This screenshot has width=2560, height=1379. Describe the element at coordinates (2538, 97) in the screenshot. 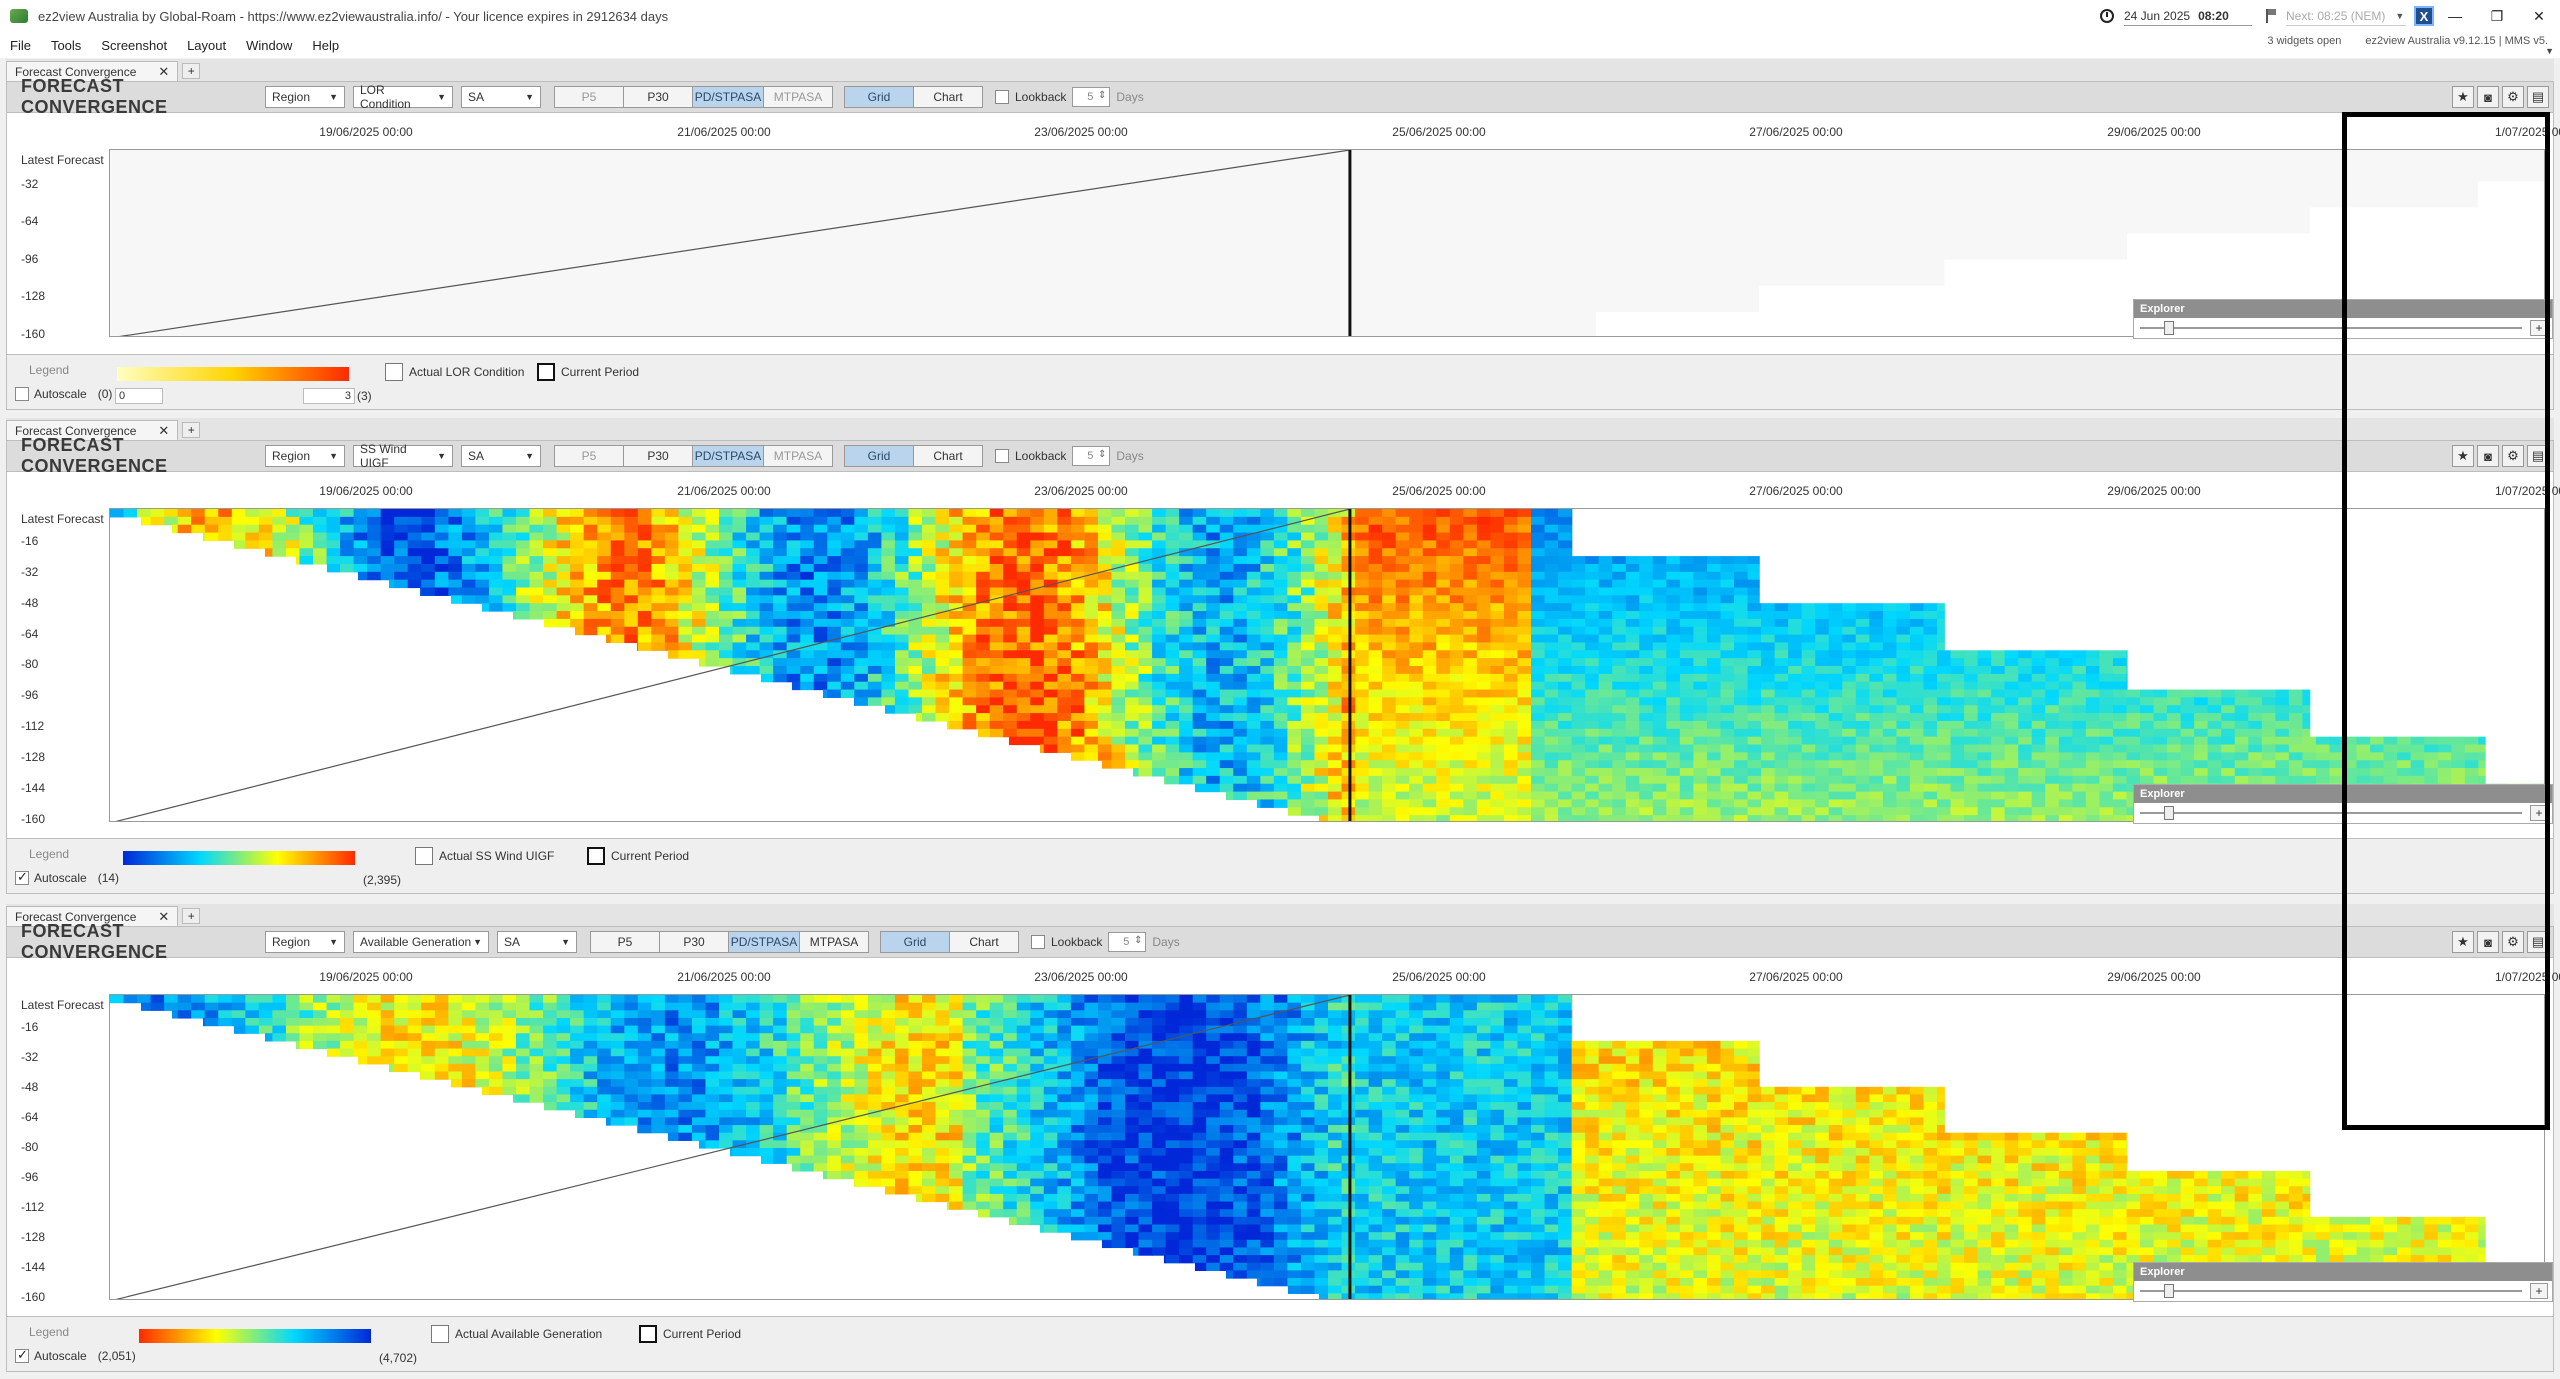

I see `comment-icon: ▤` at that location.